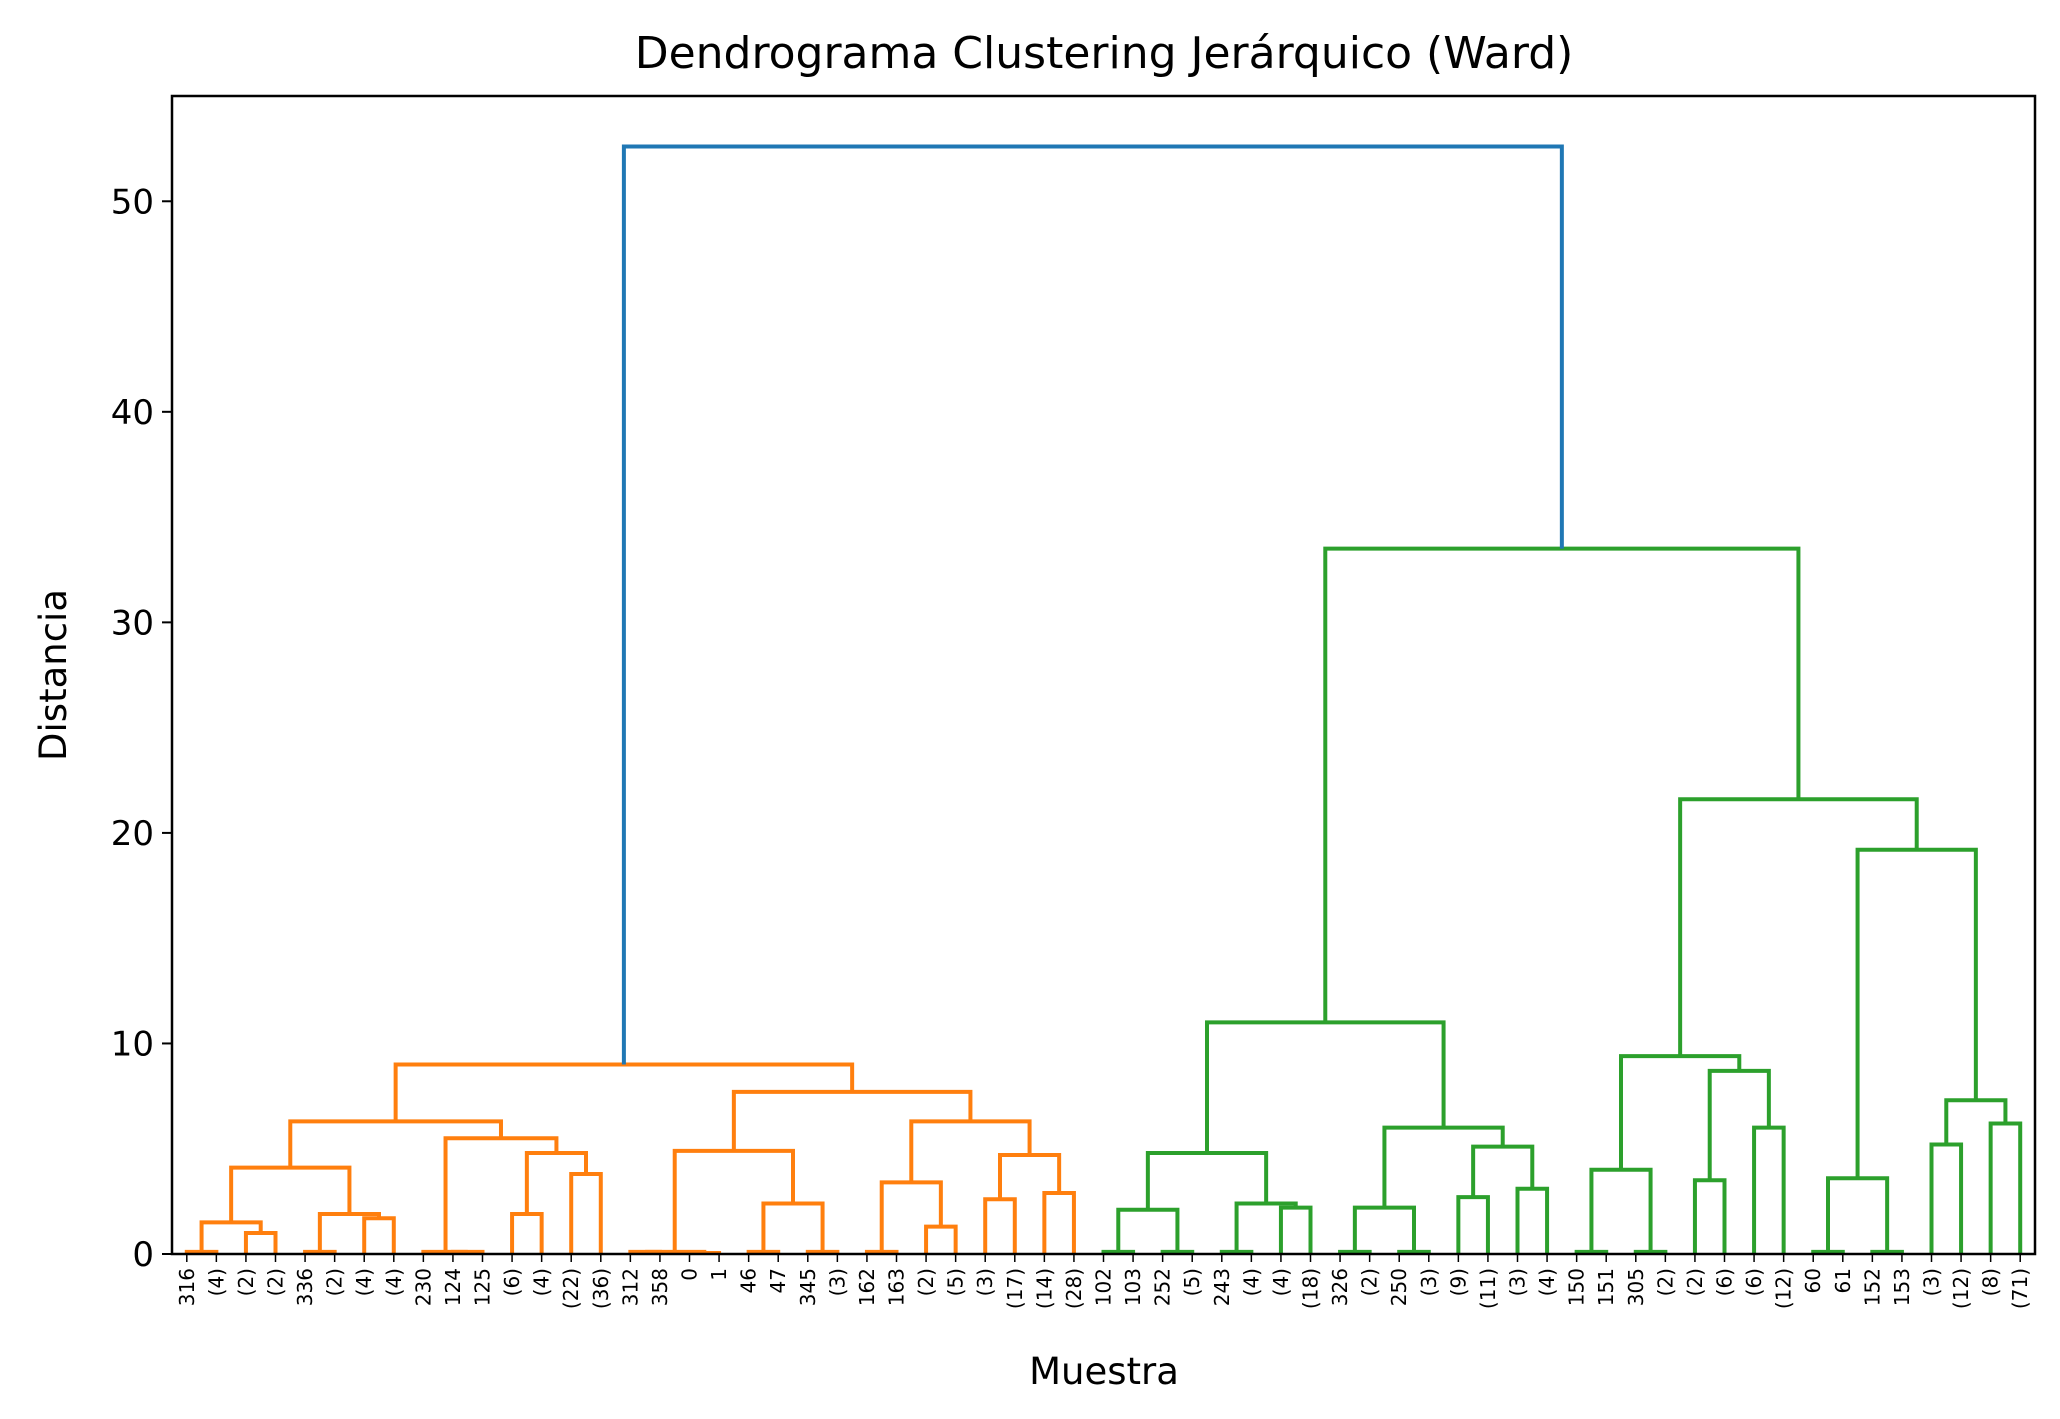 The image size is (2060, 1419). Describe the element at coordinates (1104, 53) in the screenshot. I see `chart-title: Dendrograma Clustering Jerárquico (Ward)` at that location.